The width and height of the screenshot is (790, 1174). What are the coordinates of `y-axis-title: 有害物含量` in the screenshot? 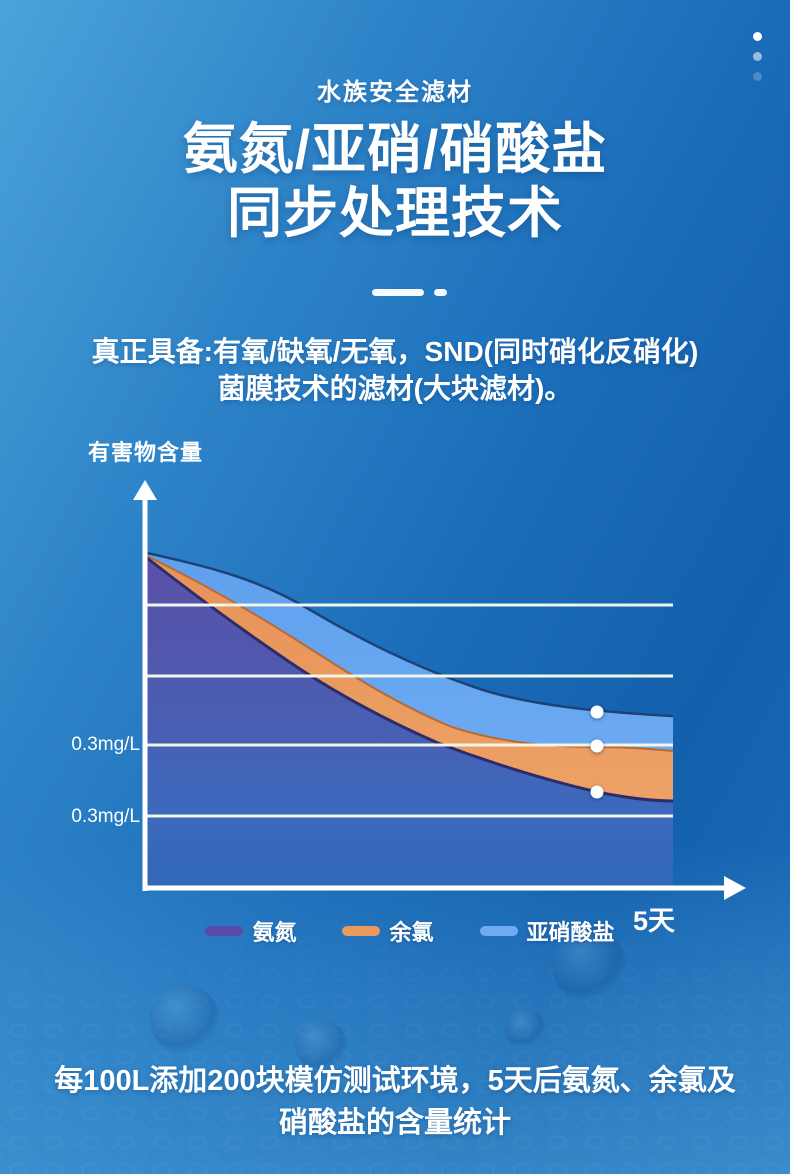 It's located at (146, 452).